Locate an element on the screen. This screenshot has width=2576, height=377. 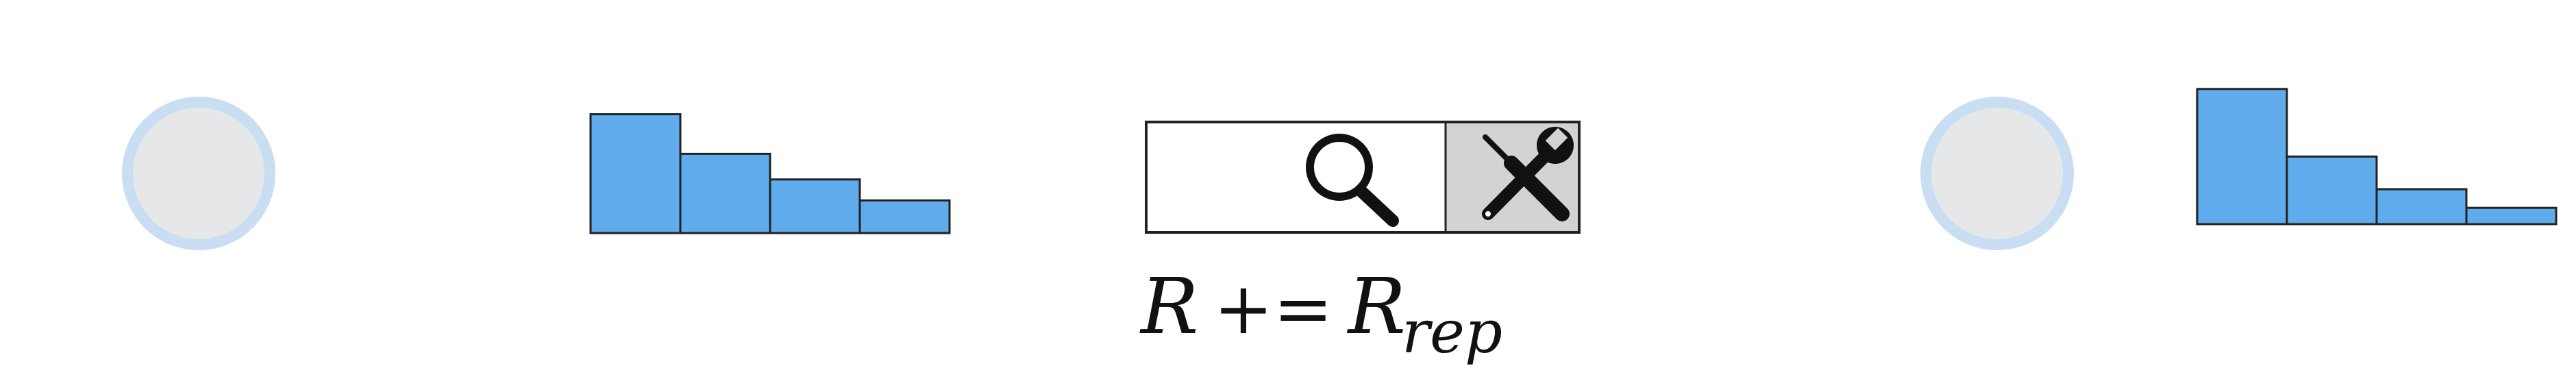
distribution-bars-right is located at coordinates (2377, 157).